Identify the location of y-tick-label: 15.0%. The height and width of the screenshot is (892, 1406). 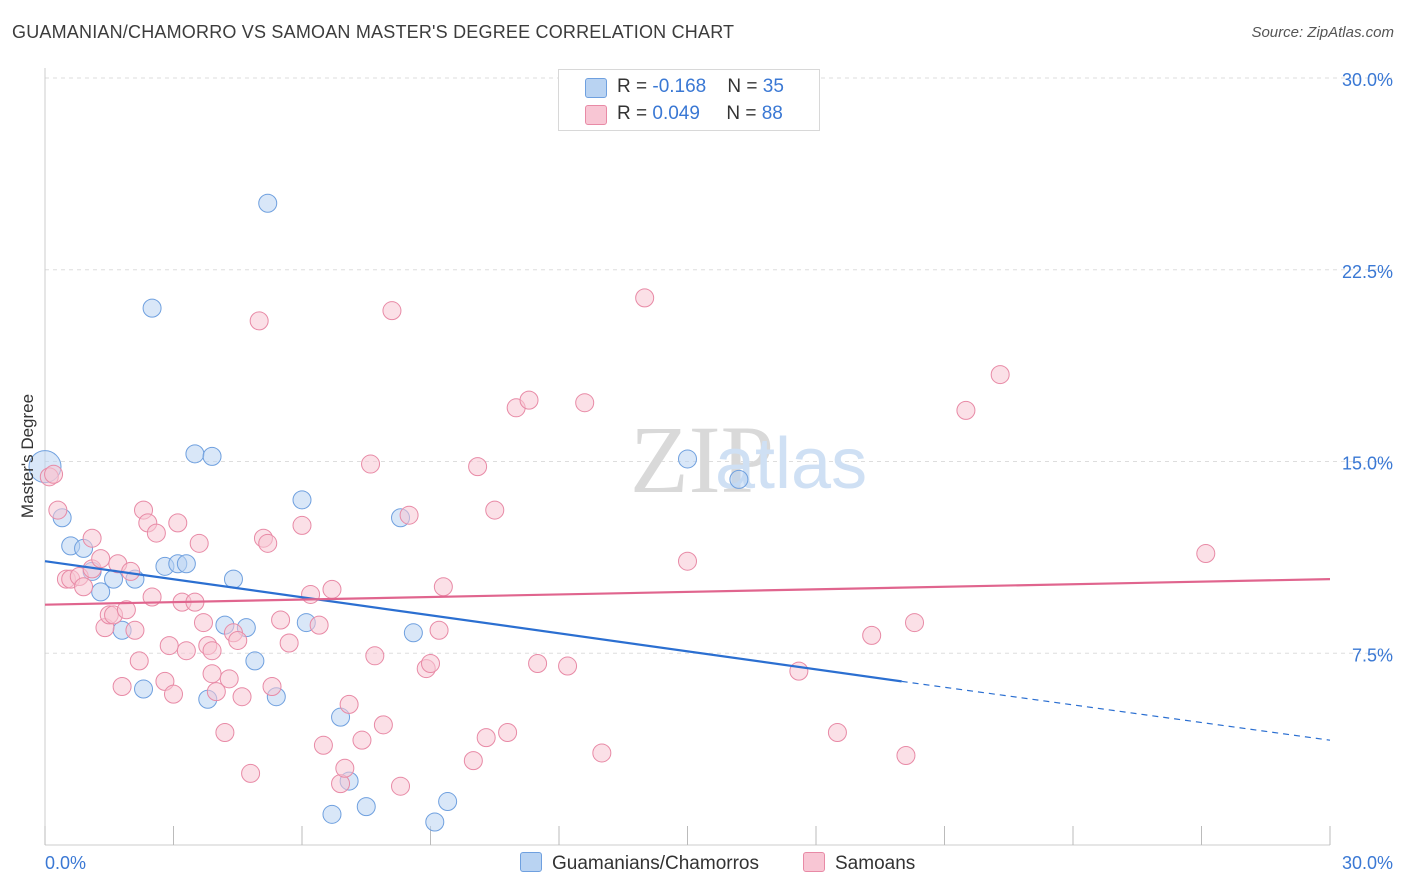
(1367, 464).